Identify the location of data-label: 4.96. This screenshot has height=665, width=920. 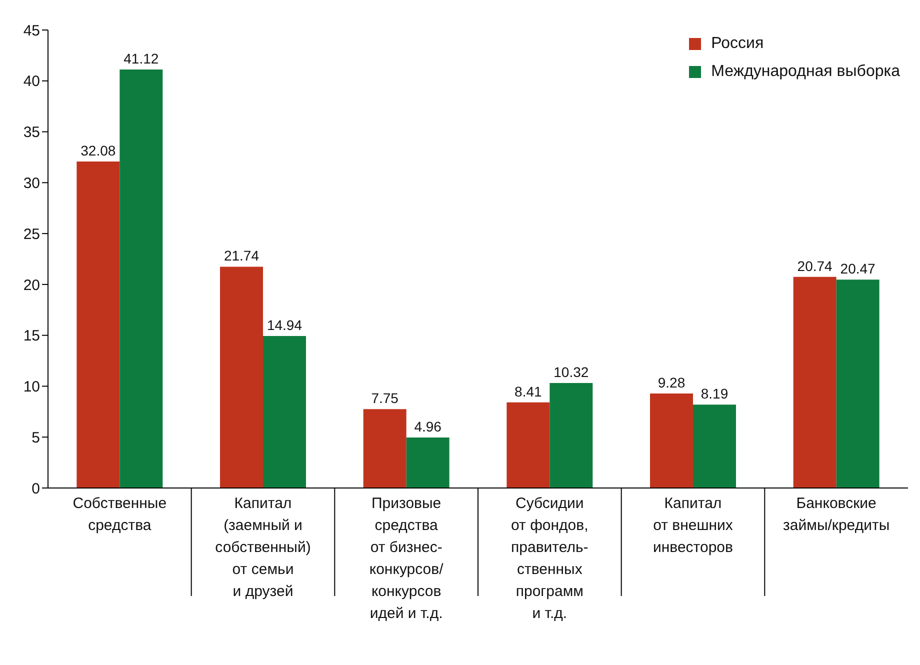
(428, 426).